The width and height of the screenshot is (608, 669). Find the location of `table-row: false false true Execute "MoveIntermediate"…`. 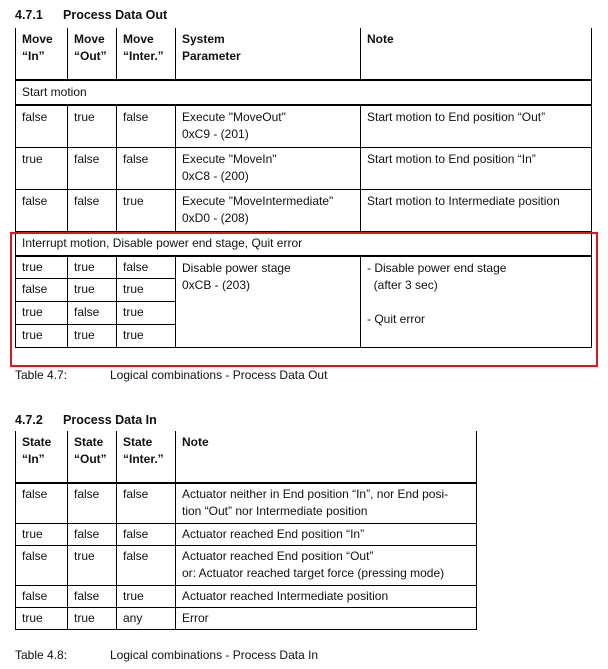

table-row: false false true Execute "MoveIntermediate"… is located at coordinates (303, 210).